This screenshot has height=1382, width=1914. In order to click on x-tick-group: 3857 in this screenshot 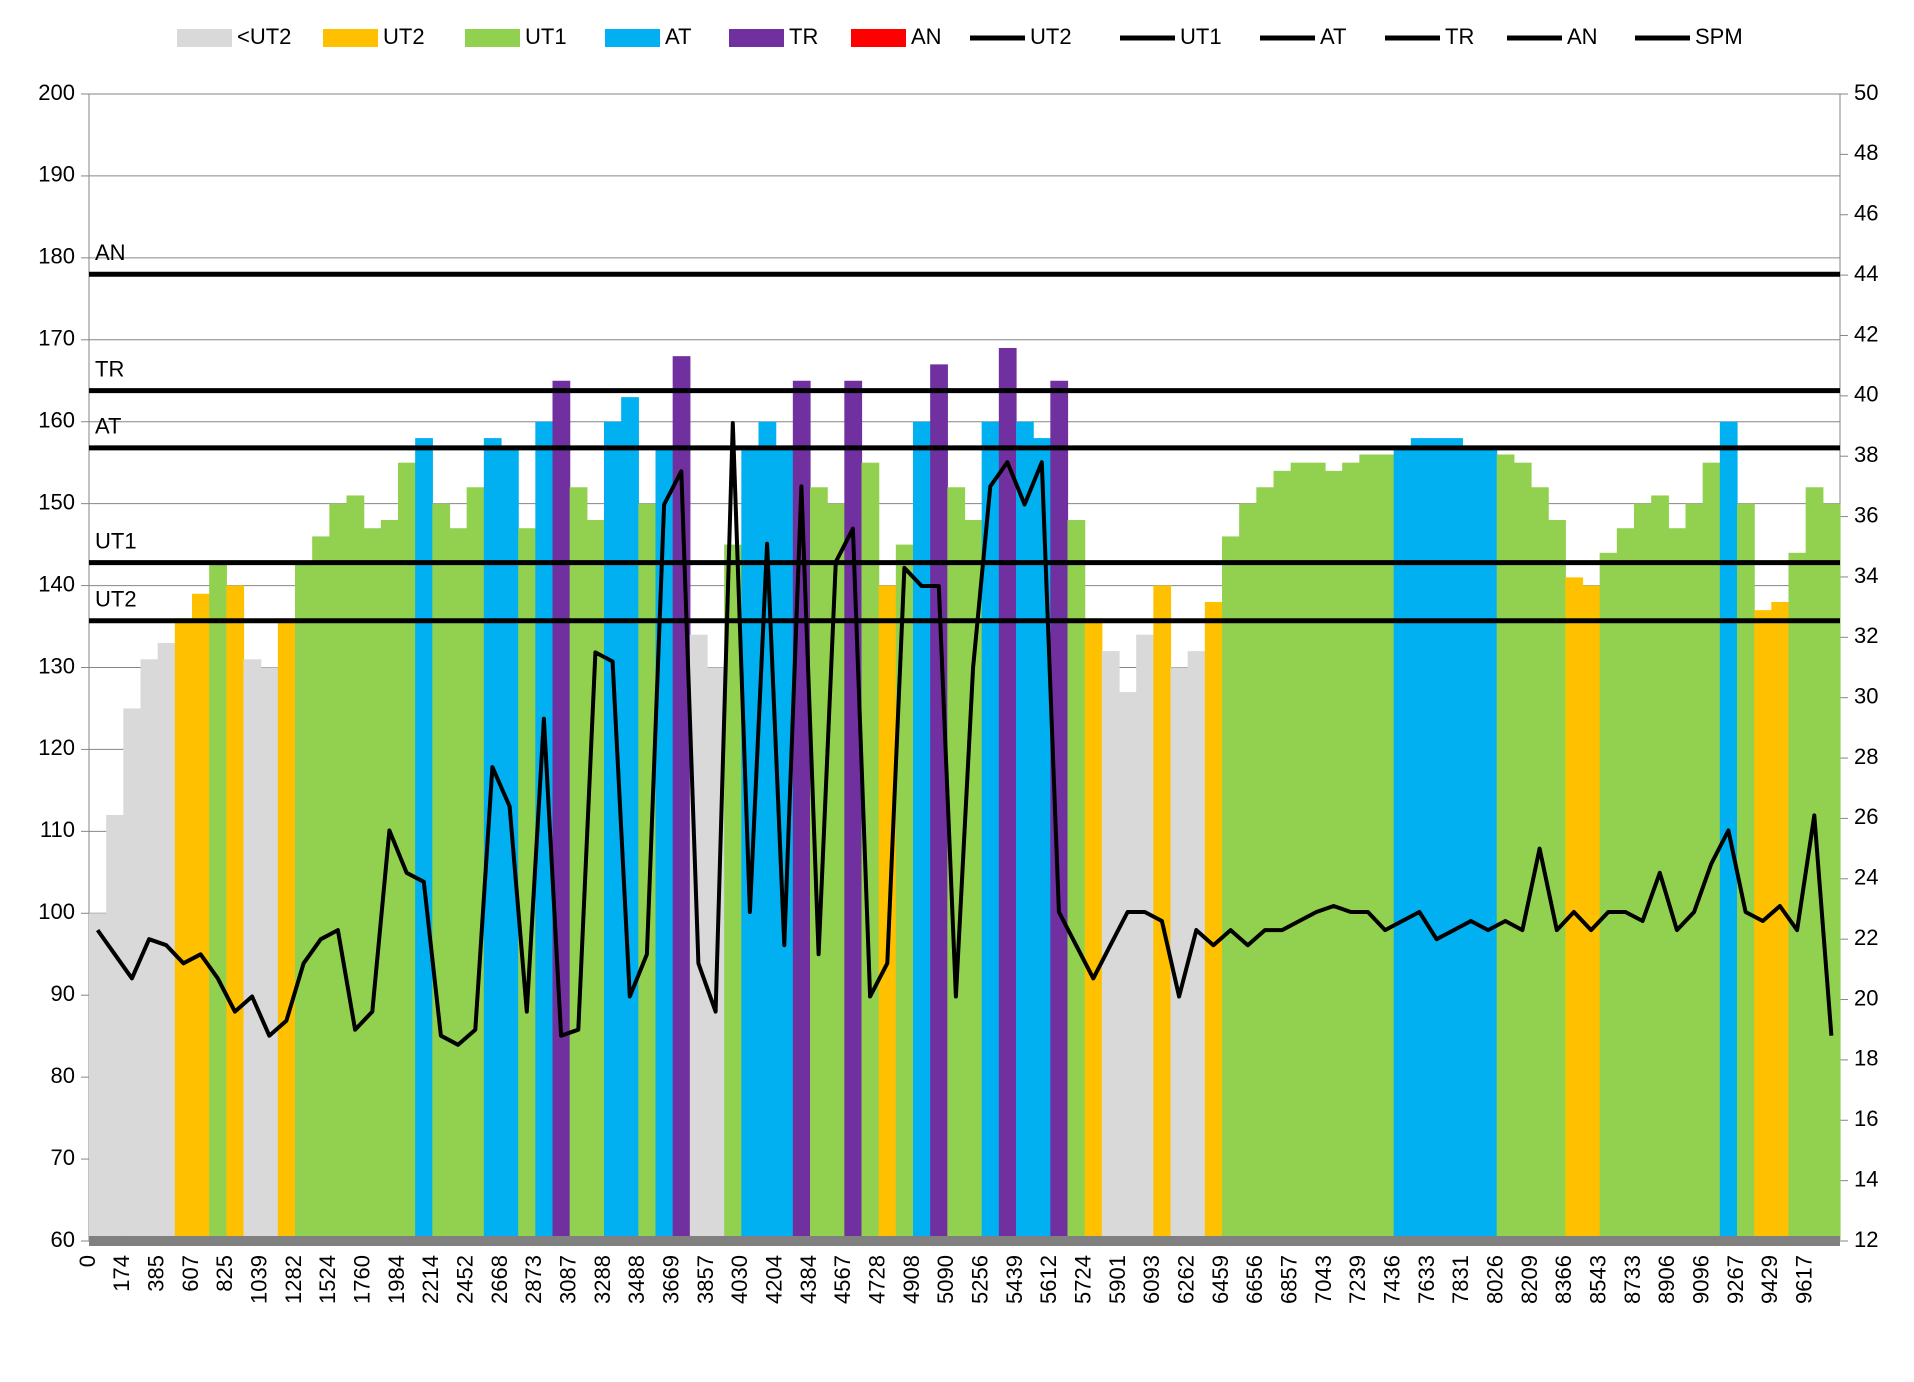, I will do `click(705, 1279)`.